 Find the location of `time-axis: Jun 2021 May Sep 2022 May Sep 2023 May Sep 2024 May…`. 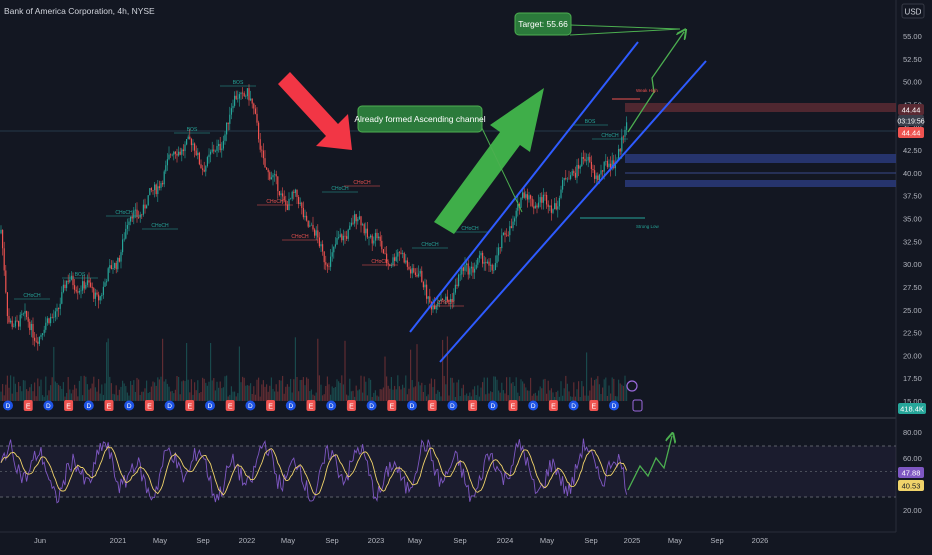

time-axis: Jun 2021 May Sep 2022 May Sep 2023 May Sep 2024 May… is located at coordinates (401, 540).